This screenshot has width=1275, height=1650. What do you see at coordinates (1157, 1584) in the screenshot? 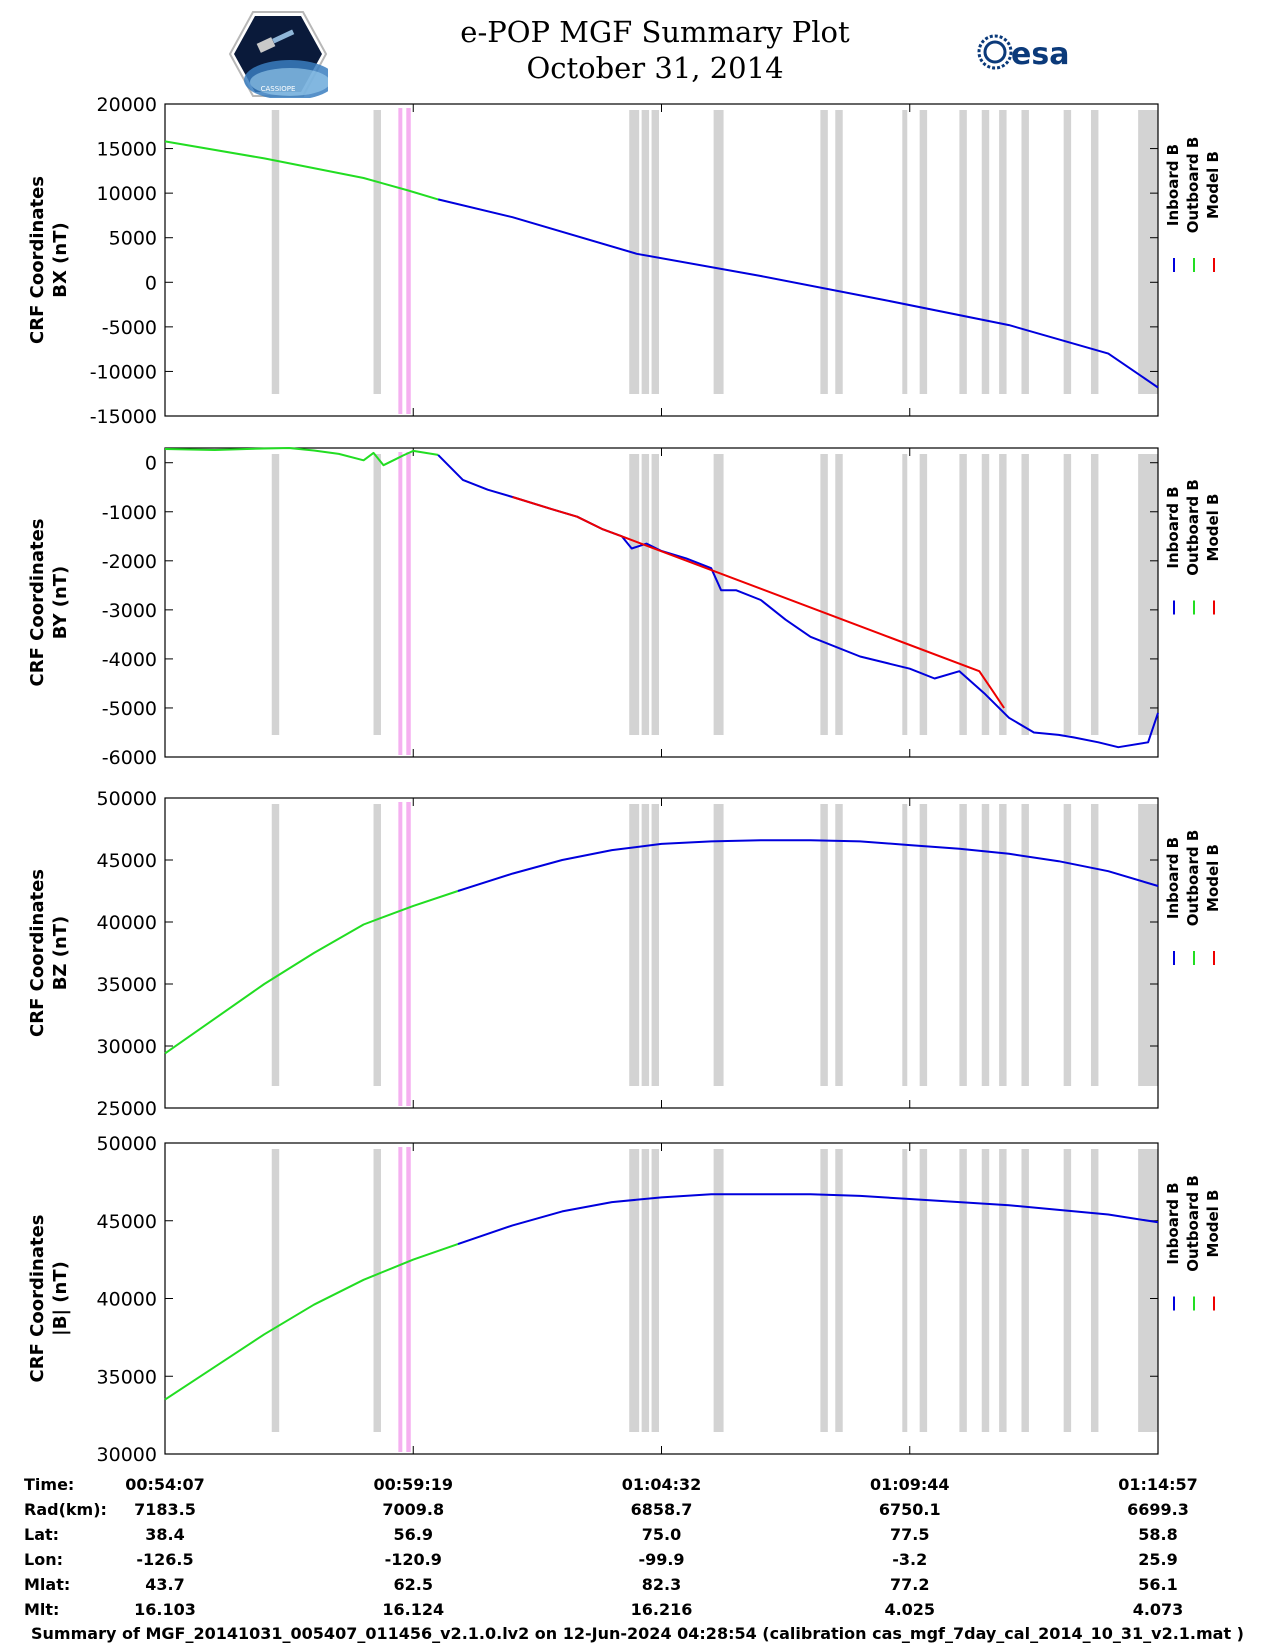
I see `info-cell: 56.1` at bounding box center [1157, 1584].